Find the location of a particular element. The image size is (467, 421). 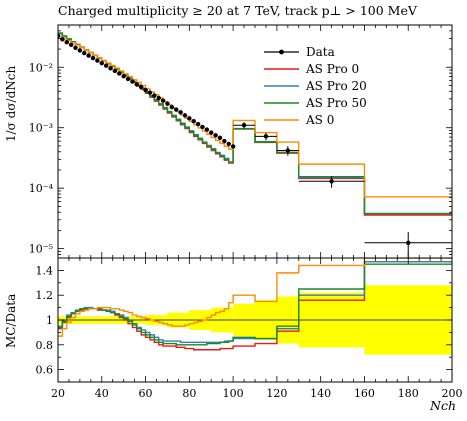

ratio-y-tick-label: 0.8 is located at coordinates (45, 345).